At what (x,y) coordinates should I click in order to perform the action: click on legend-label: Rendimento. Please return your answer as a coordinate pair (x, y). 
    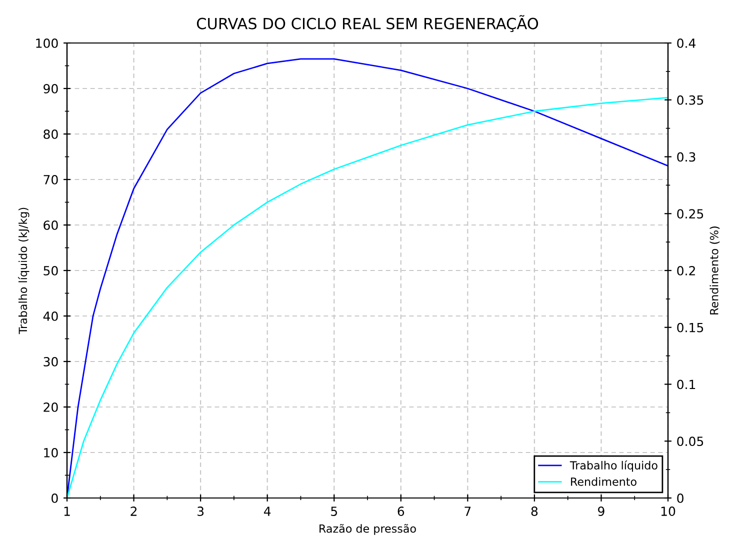
    Looking at the image, I should click on (603, 481).